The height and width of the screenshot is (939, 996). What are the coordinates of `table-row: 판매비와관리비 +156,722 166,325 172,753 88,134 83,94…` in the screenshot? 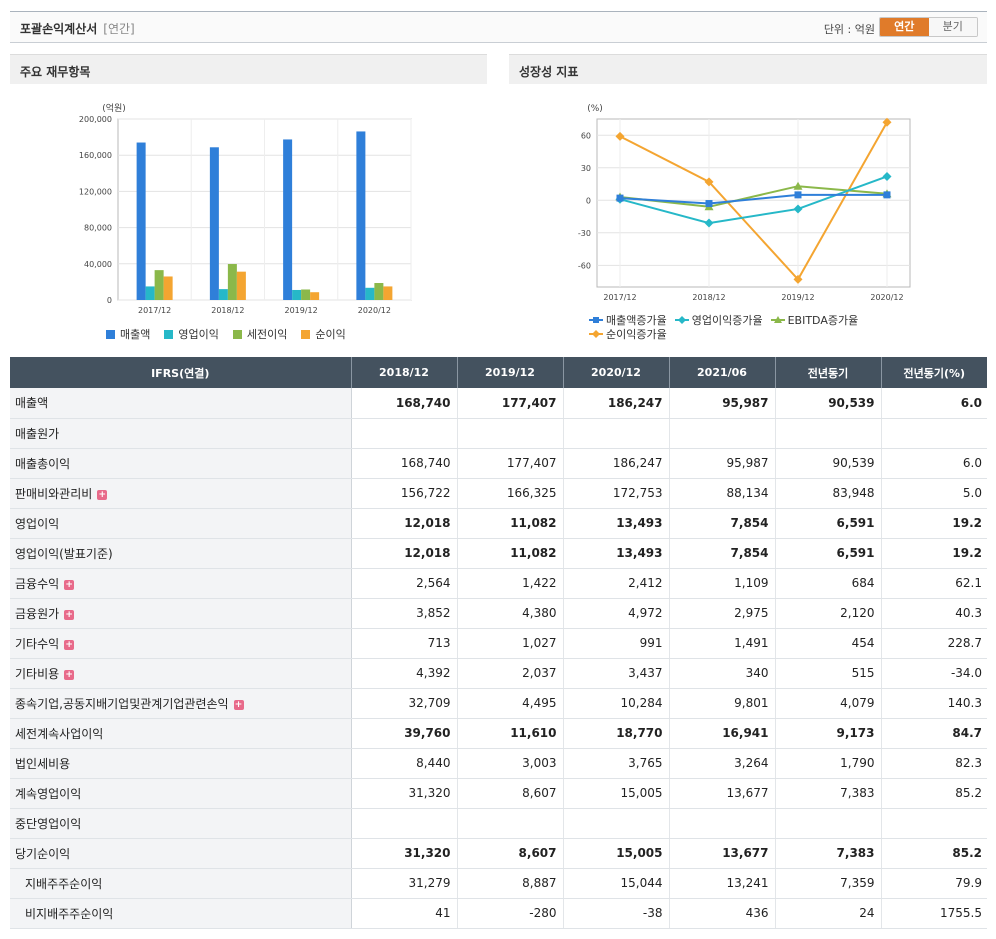 It's located at (498, 493).